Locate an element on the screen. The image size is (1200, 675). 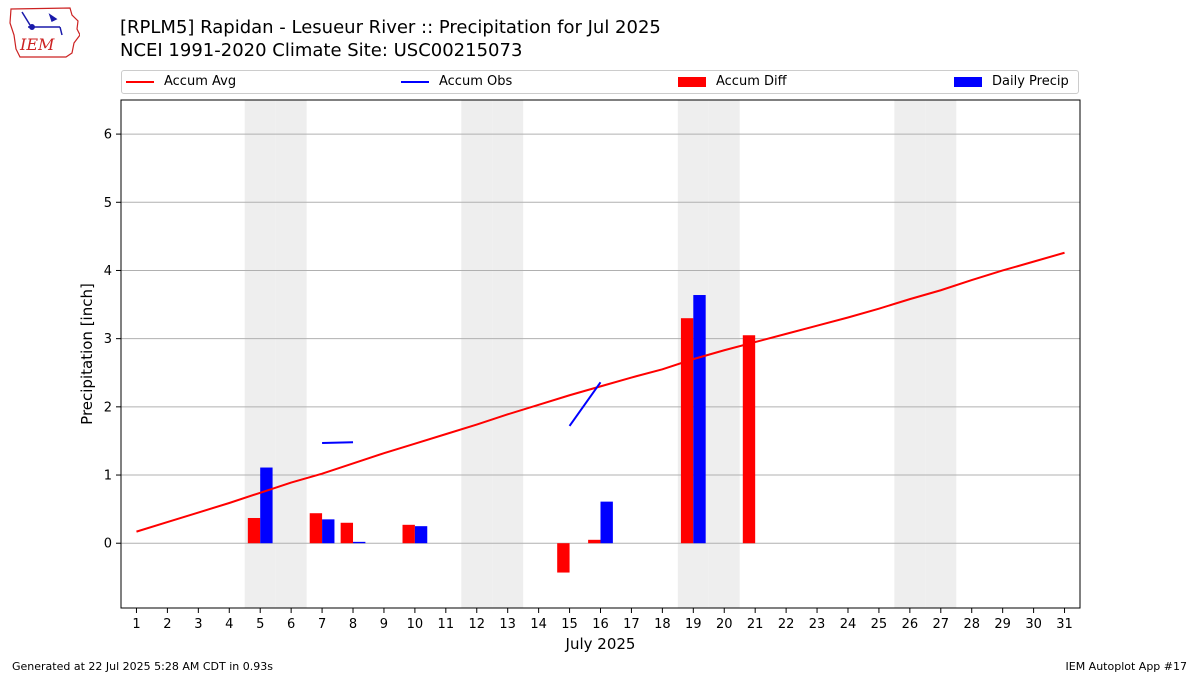
legend-item-accum-avg: Accum Avg is located at coordinates (181, 81).